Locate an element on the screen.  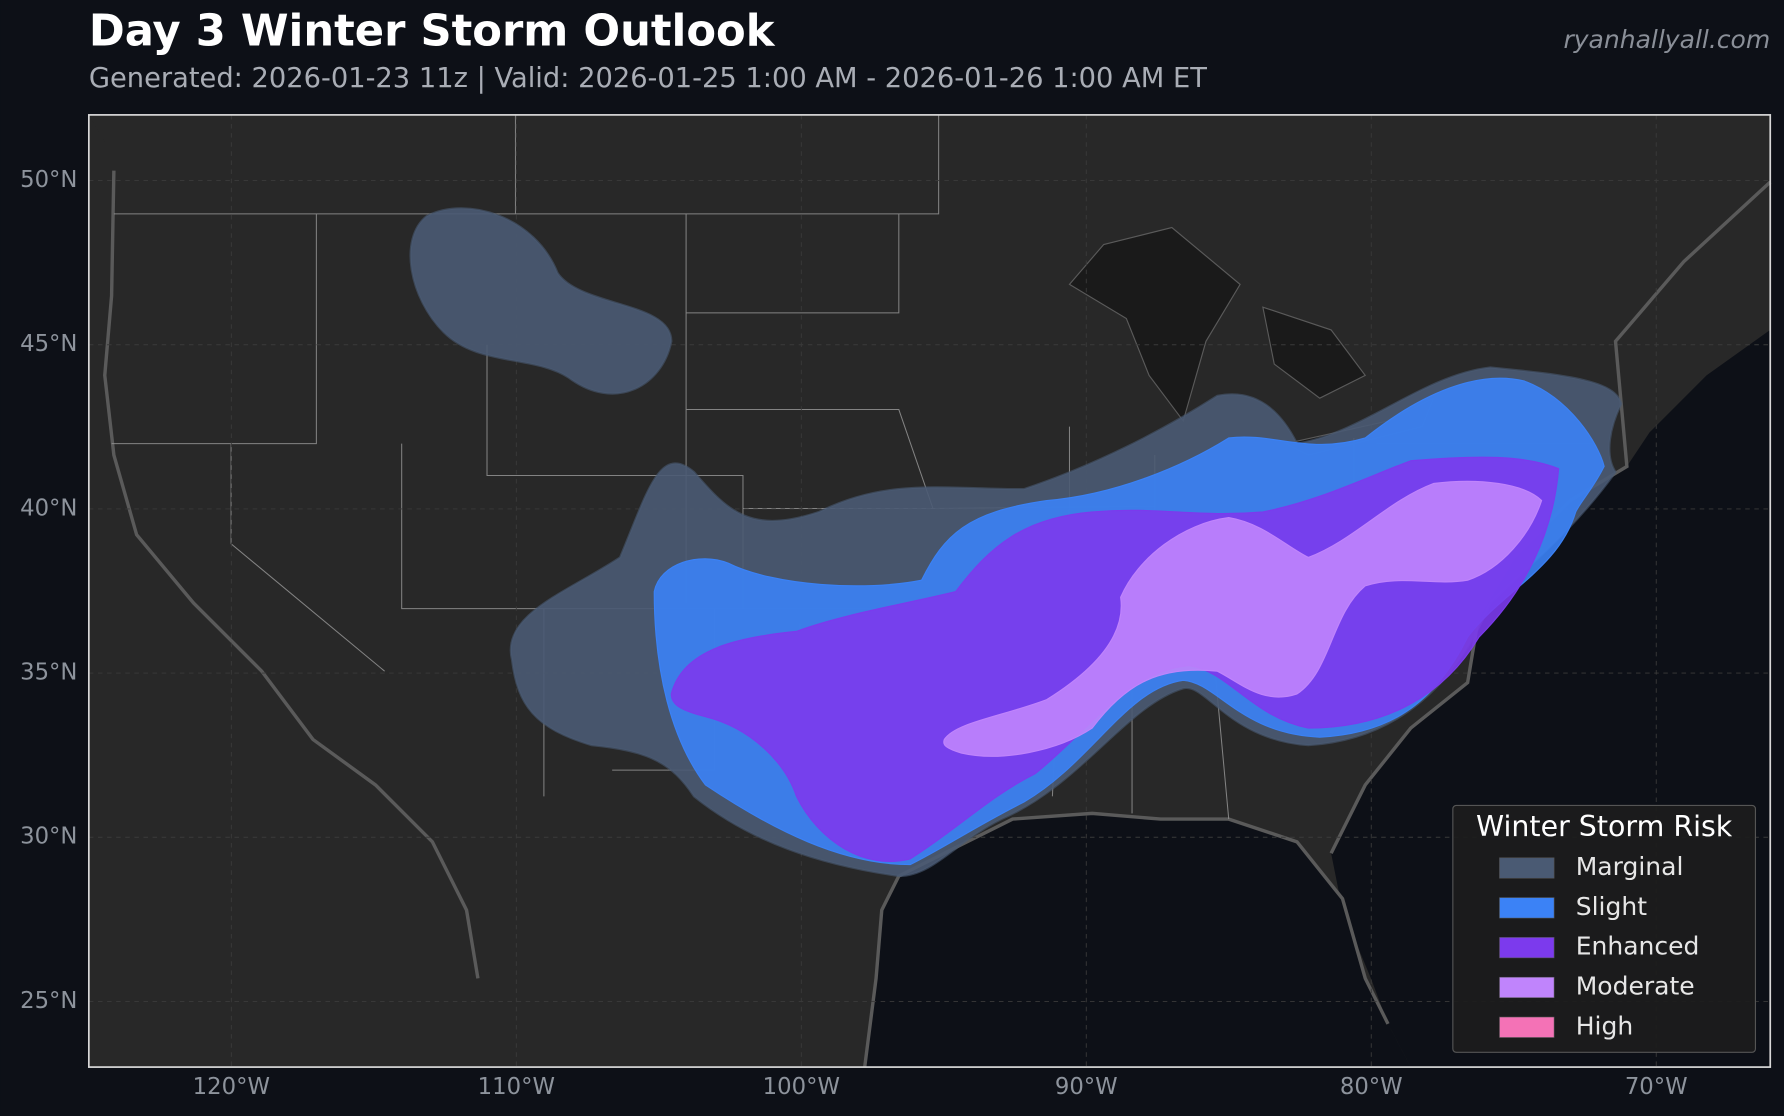
lat-tick-label: 25°N is located at coordinates (48, 1001).